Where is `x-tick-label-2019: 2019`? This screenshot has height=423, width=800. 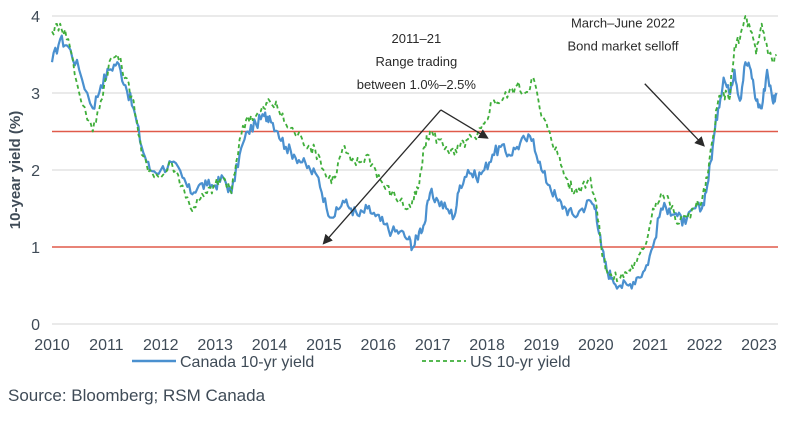
x-tick-label-2019: 2019 is located at coordinates (542, 345).